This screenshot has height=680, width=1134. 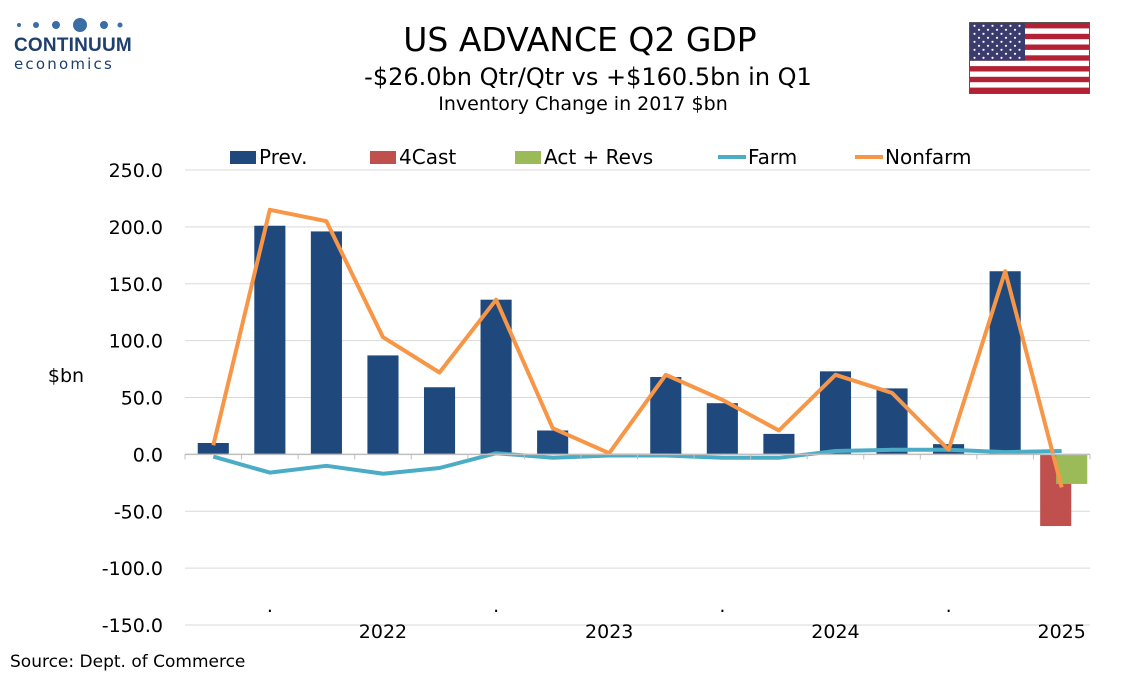 I want to click on legend-actual-label: Act + Revs, so click(x=598, y=157).